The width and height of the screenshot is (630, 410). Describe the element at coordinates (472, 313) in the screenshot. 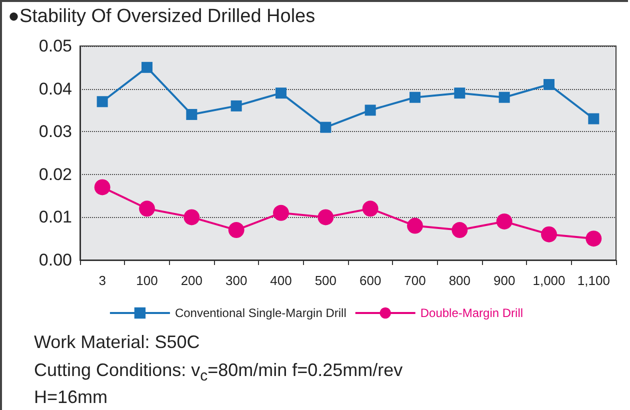

I see `legend-label: Double-Margin Drill` at that location.